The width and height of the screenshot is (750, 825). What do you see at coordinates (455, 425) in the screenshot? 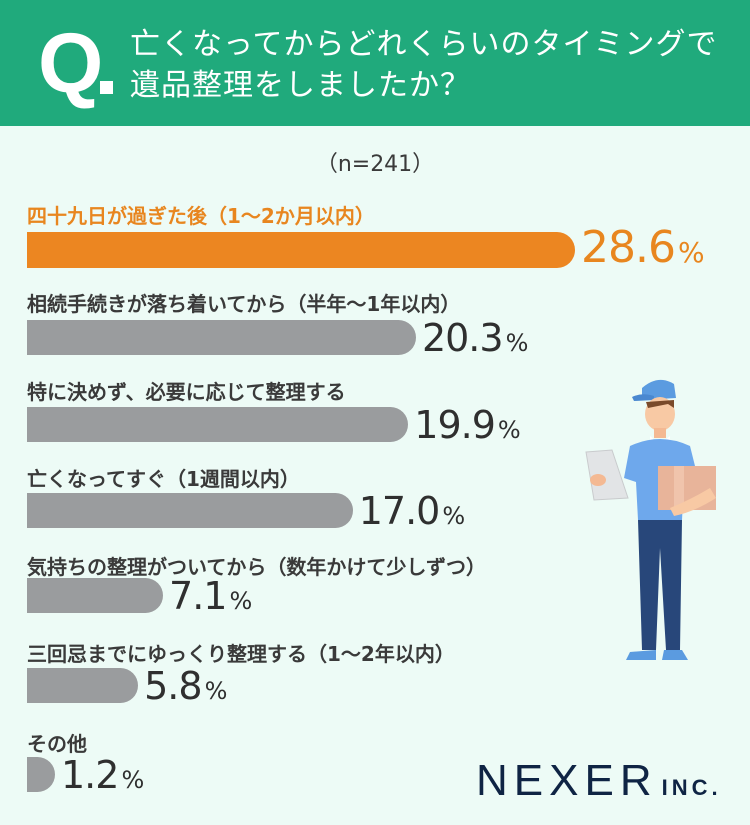
I see `value-number: 19.9` at bounding box center [455, 425].